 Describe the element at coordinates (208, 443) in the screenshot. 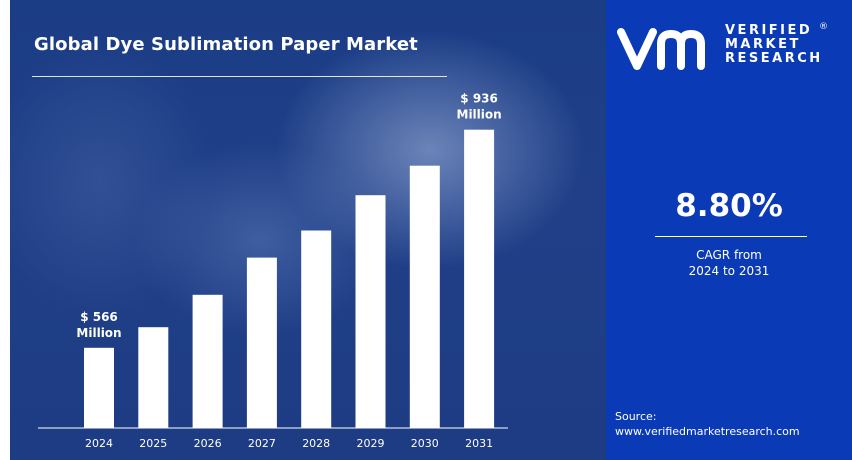

I see `x-tick-label-2026: 2026` at that location.